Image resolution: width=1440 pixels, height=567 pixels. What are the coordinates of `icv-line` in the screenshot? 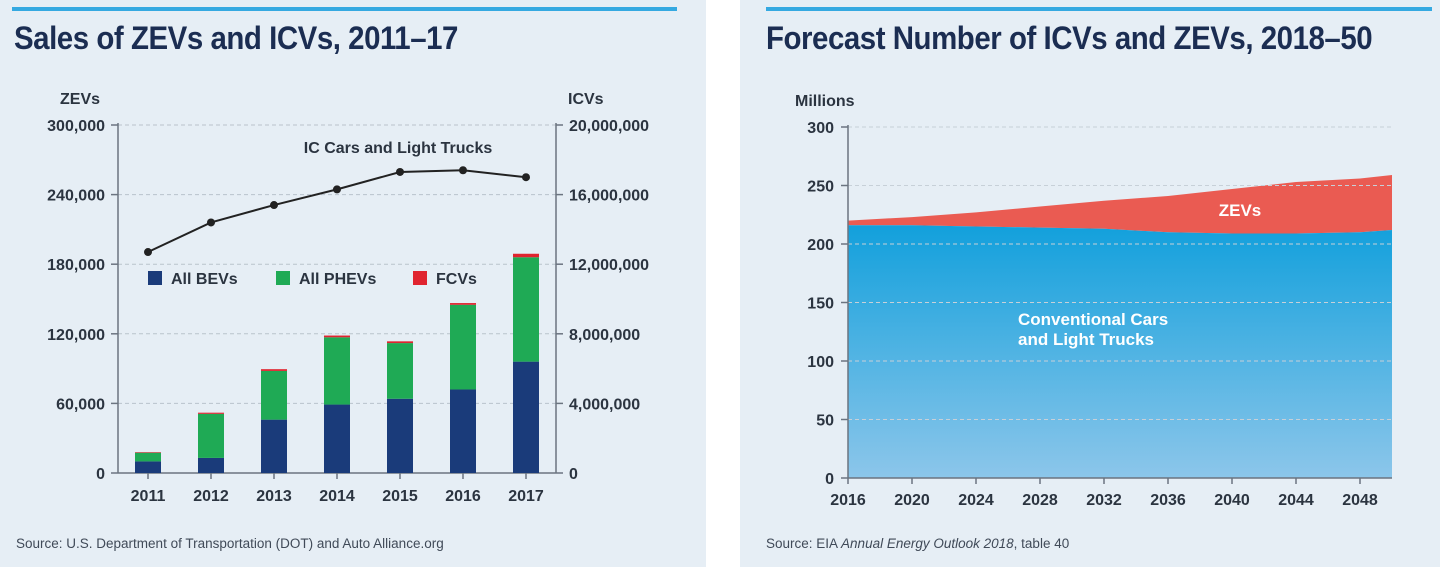 It's located at (337, 211).